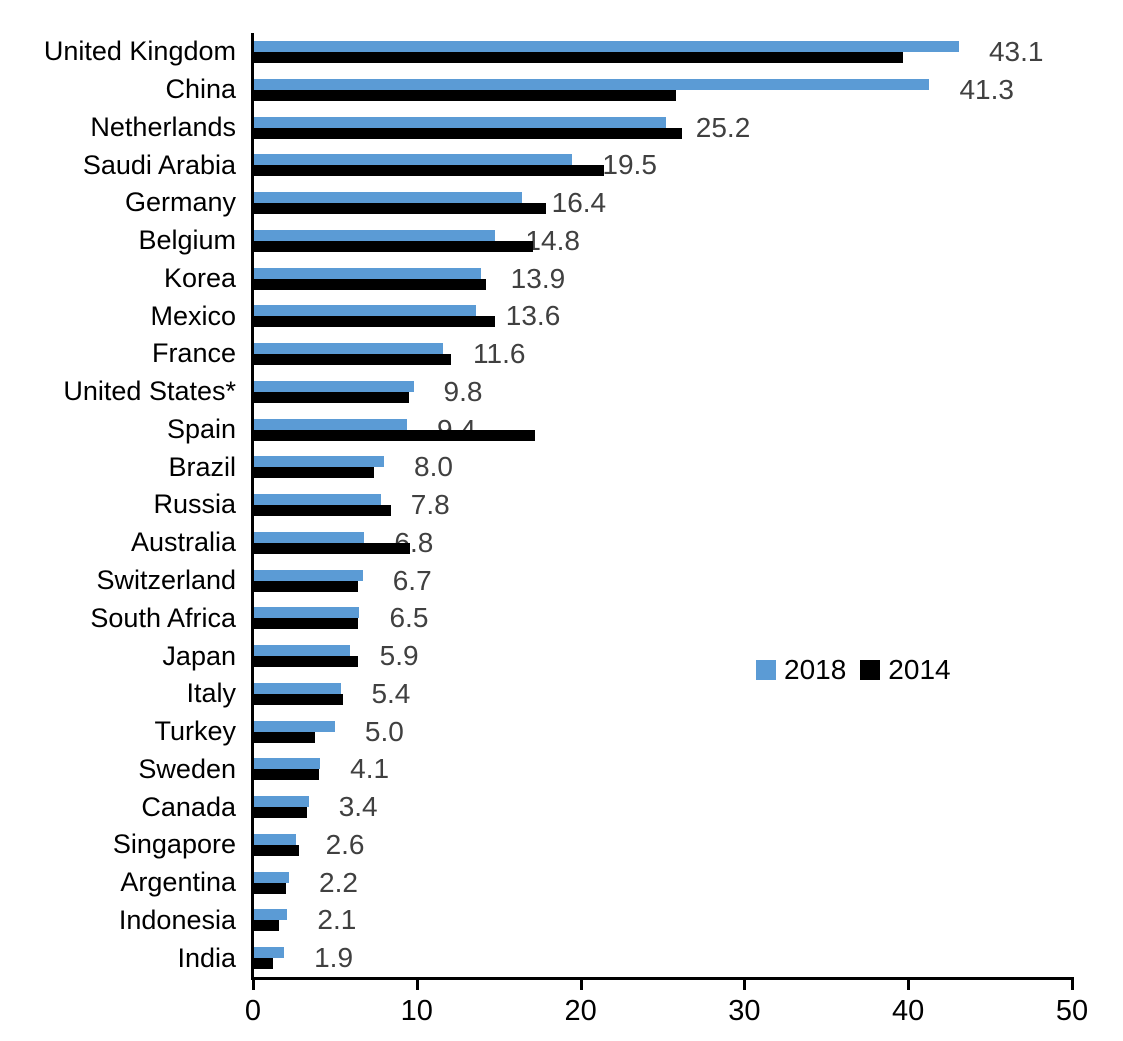  What do you see at coordinates (183, 542) in the screenshot?
I see `category-label: Australia` at bounding box center [183, 542].